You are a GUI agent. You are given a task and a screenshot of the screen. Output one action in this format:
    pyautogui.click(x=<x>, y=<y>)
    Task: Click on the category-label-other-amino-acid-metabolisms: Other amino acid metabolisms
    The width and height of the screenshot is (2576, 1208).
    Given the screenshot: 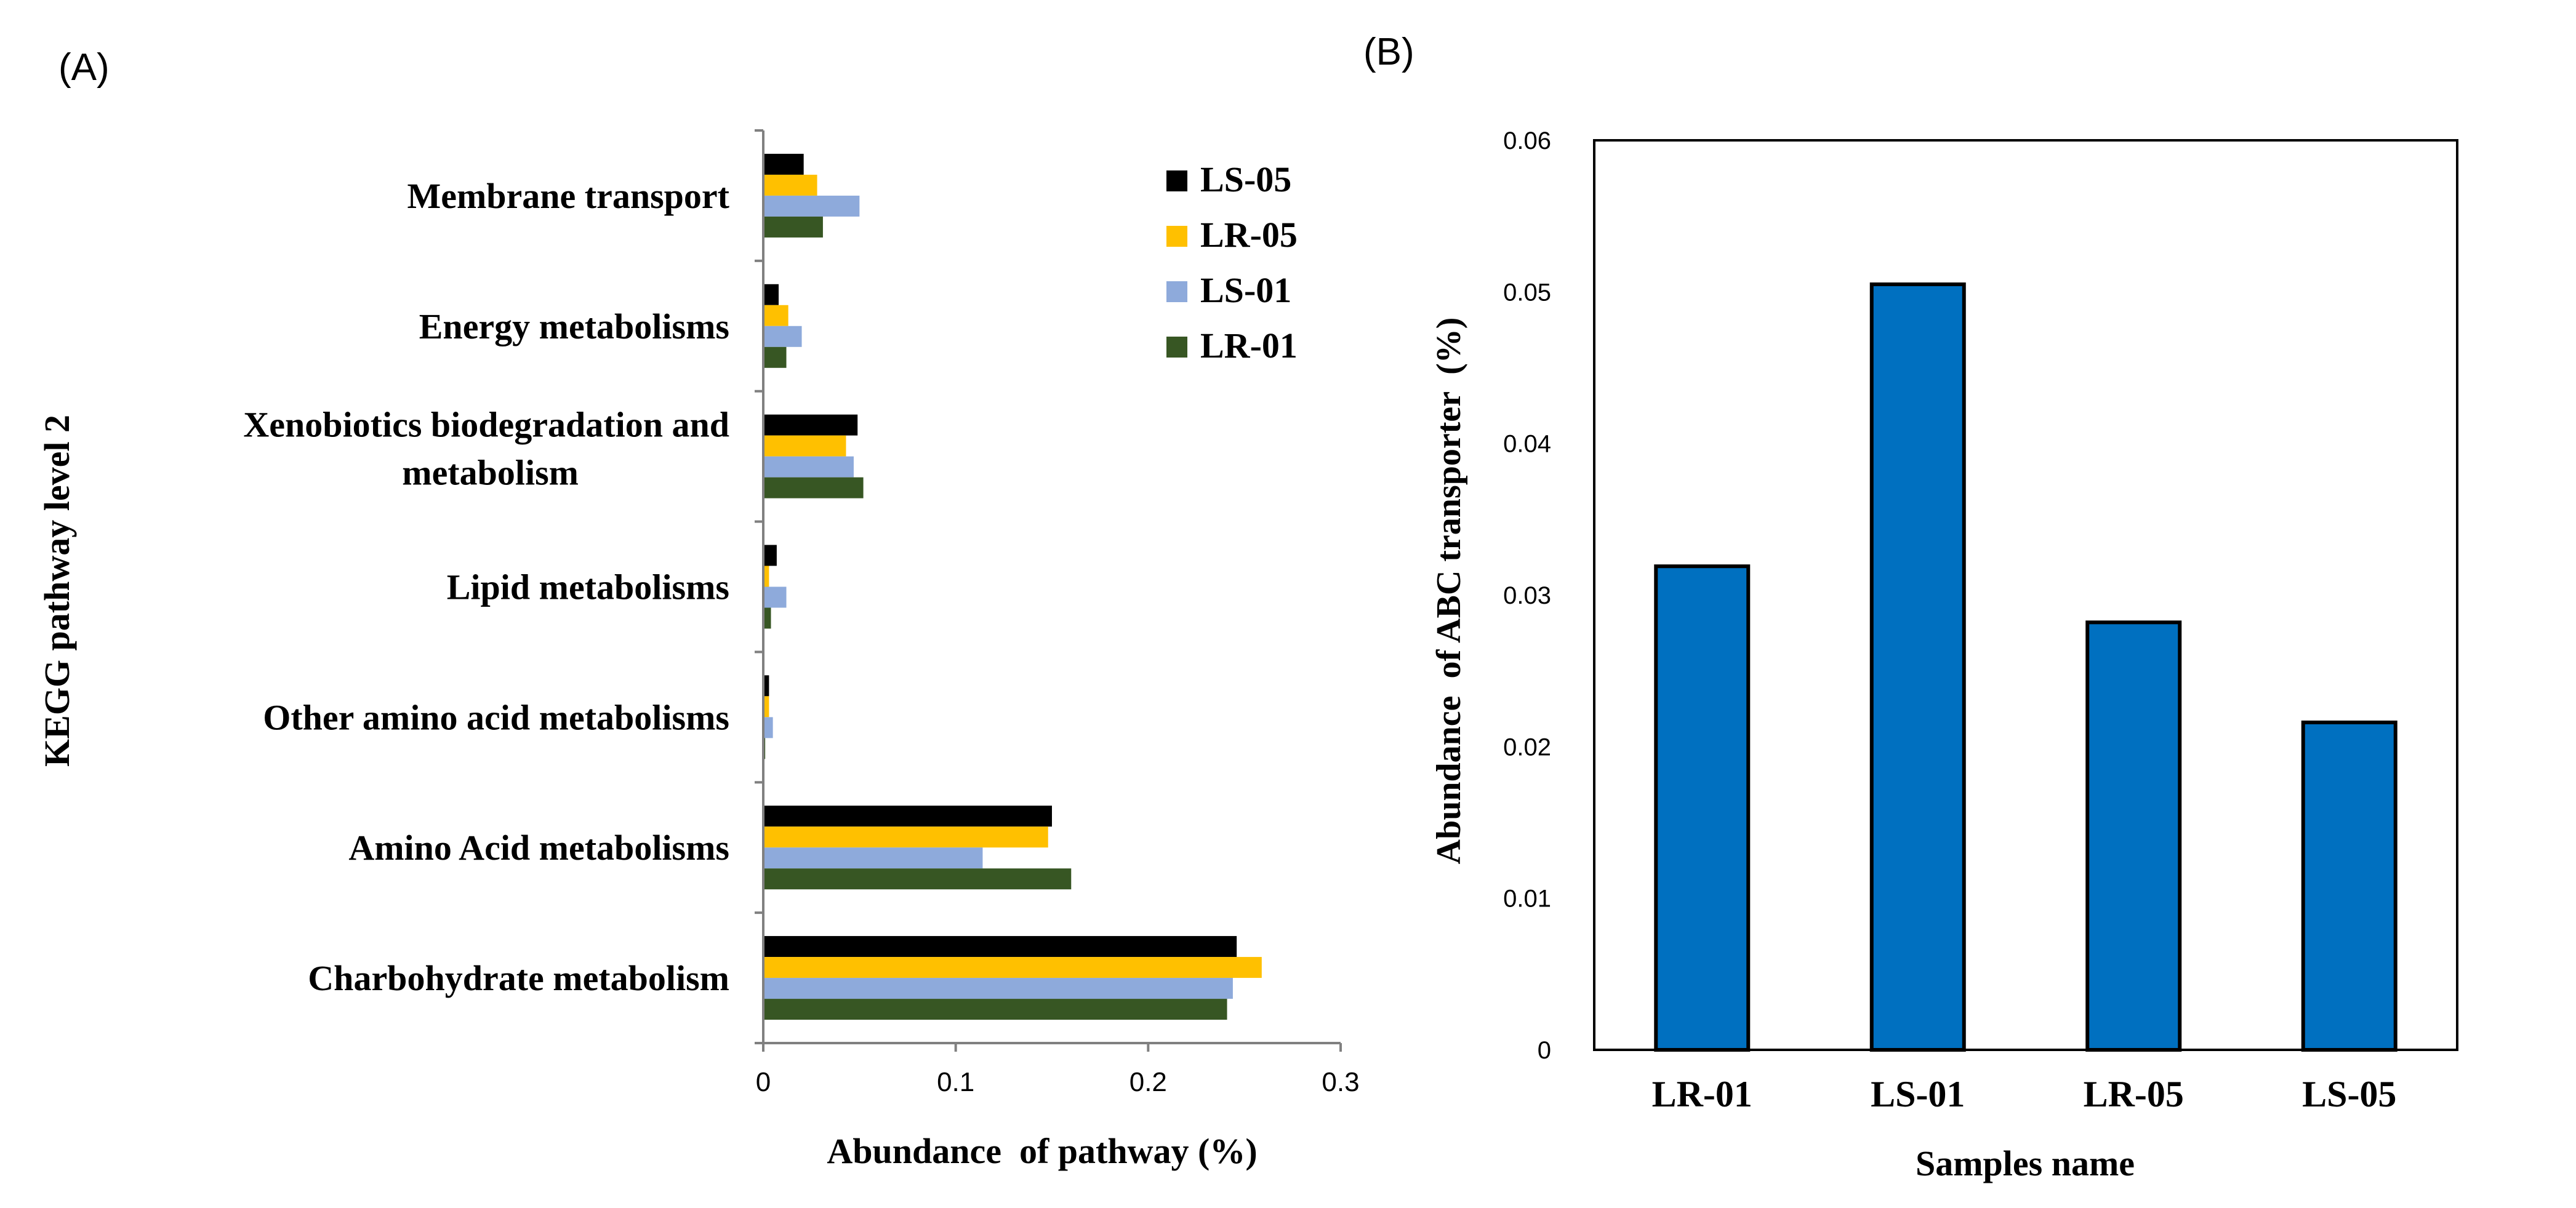 What is the action you would take?
    pyautogui.click(x=496, y=717)
    